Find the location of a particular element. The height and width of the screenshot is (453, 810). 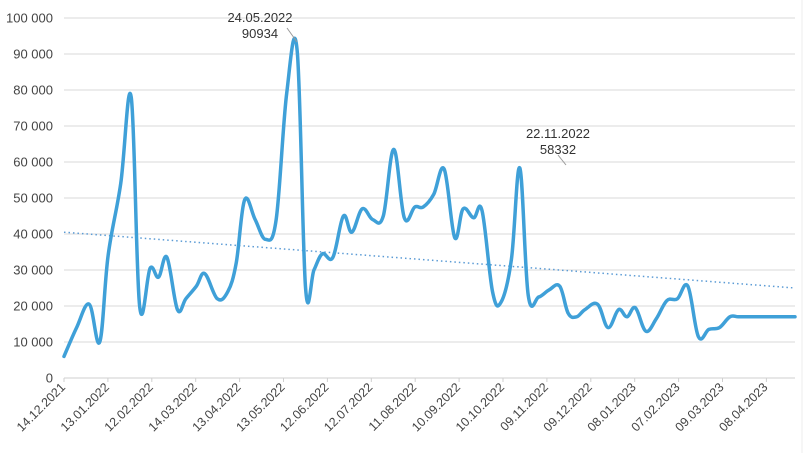

y-tick-label: 60 000 is located at coordinates (33, 162).